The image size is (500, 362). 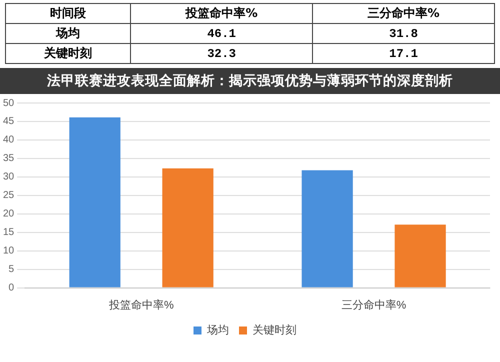 What do you see at coordinates (9, 251) in the screenshot?
I see `y-tick-label: 10` at bounding box center [9, 251].